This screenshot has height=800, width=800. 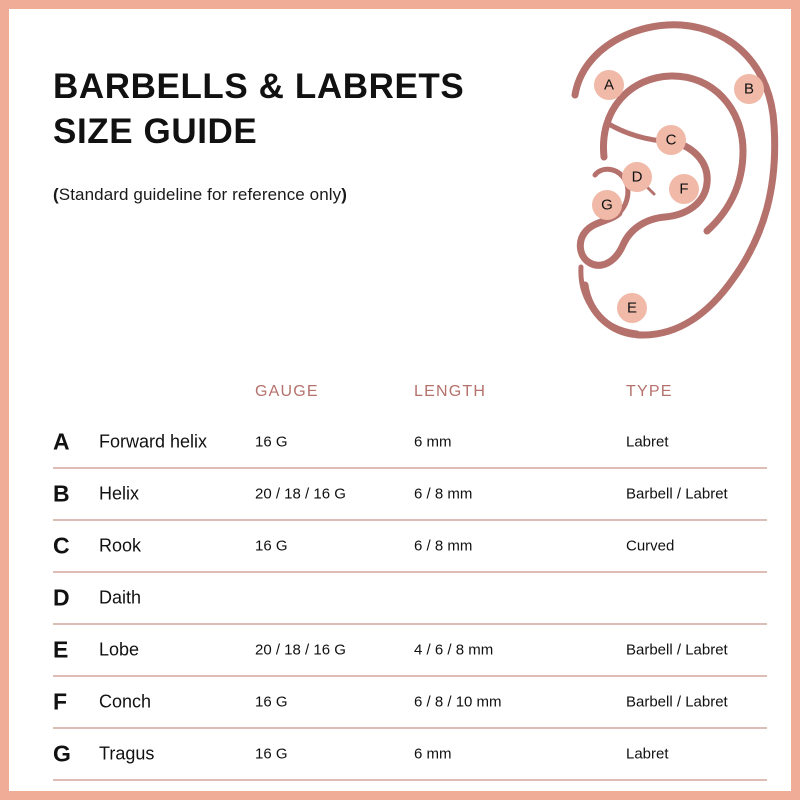 I want to click on ear-antihelix, so click(x=673, y=153).